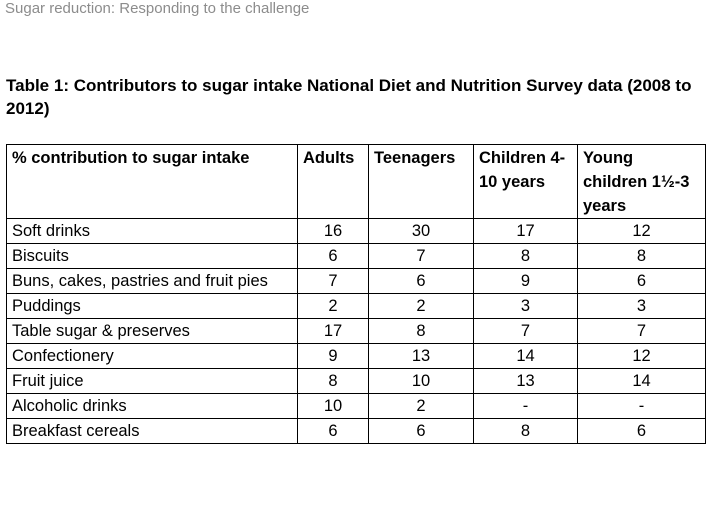  I want to click on table-row: Fruit juice 8 10 13 14, so click(356, 381).